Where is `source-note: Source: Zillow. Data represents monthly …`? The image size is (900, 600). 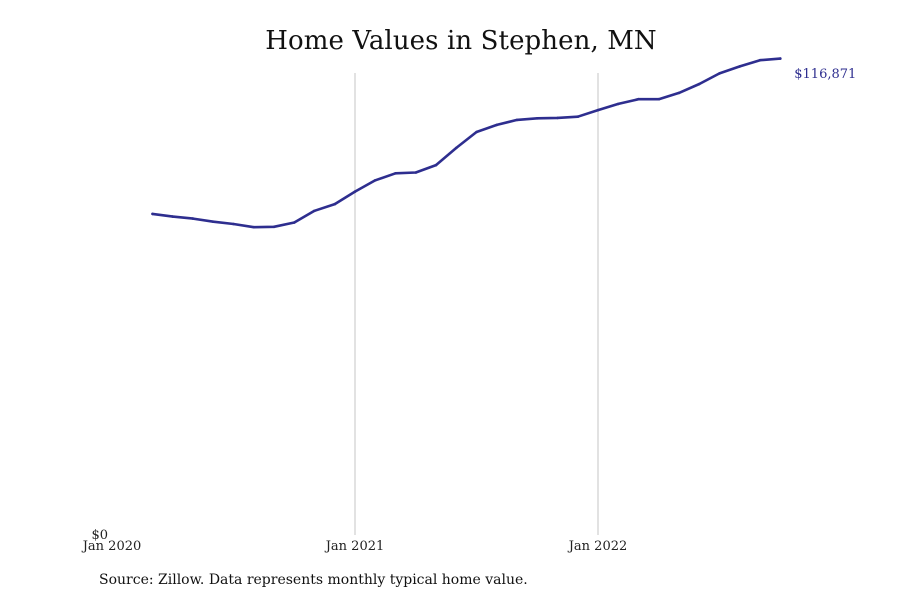
source-note: Source: Zillow. Data represents monthly … is located at coordinates (313, 580).